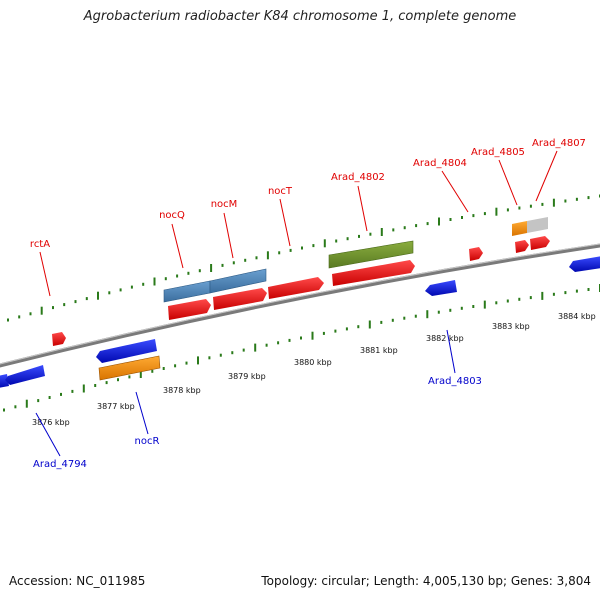 The image size is (600, 600). What do you see at coordinates (247, 376) in the screenshot?
I see `ruler-label: 3879 kbp` at bounding box center [247, 376].